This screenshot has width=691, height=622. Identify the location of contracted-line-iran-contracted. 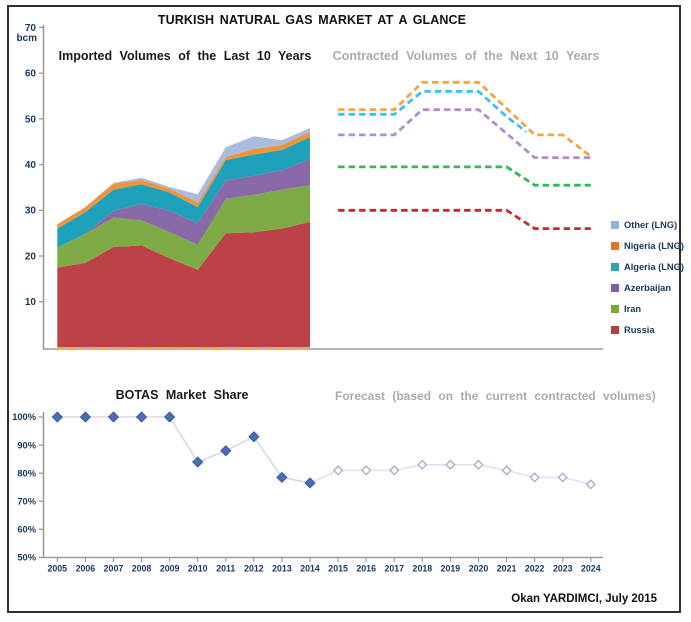
(464, 176).